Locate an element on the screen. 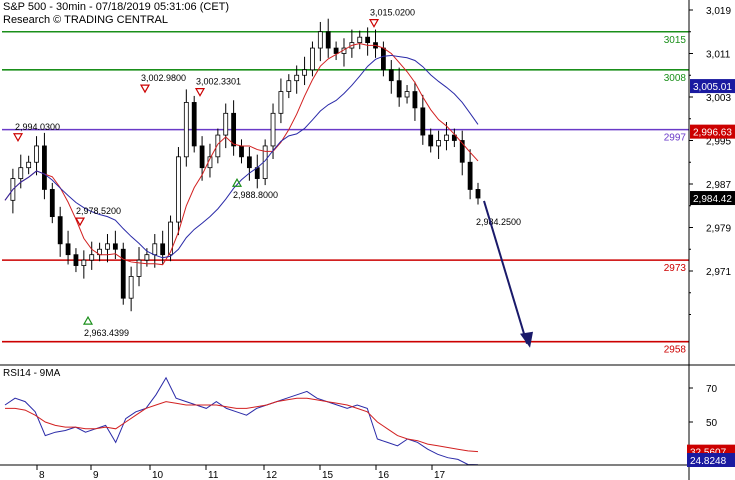 The height and width of the screenshot is (480, 735). level-label: 3008 is located at coordinates (675, 78).